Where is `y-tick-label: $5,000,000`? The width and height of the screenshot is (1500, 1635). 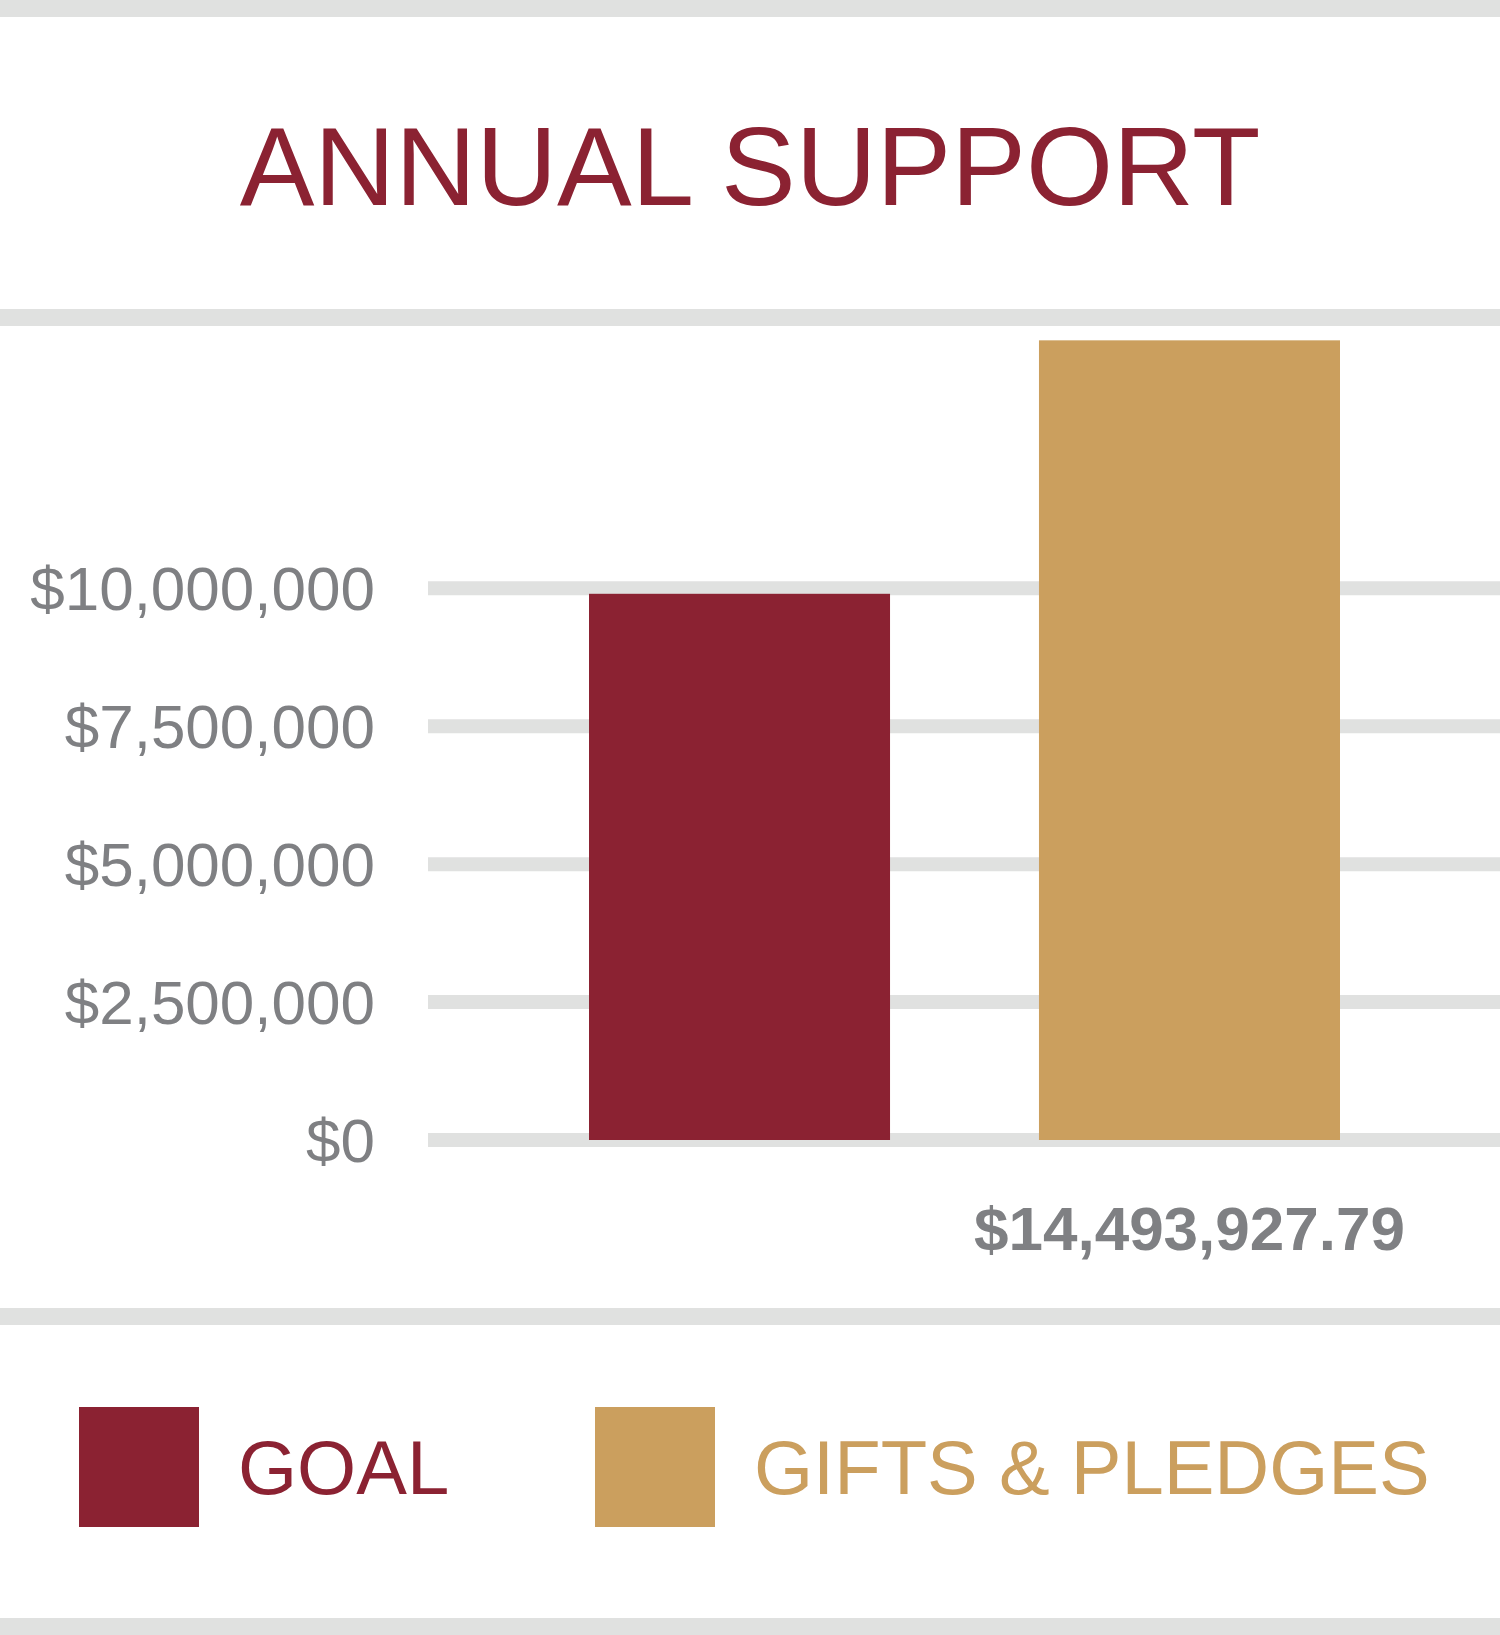 y-tick-label: $5,000,000 is located at coordinates (219, 864).